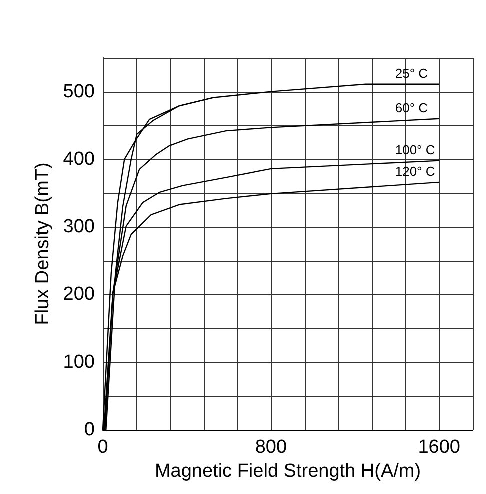 The height and width of the screenshot is (494, 486). I want to click on y-tick-label: 300, so click(79, 227).